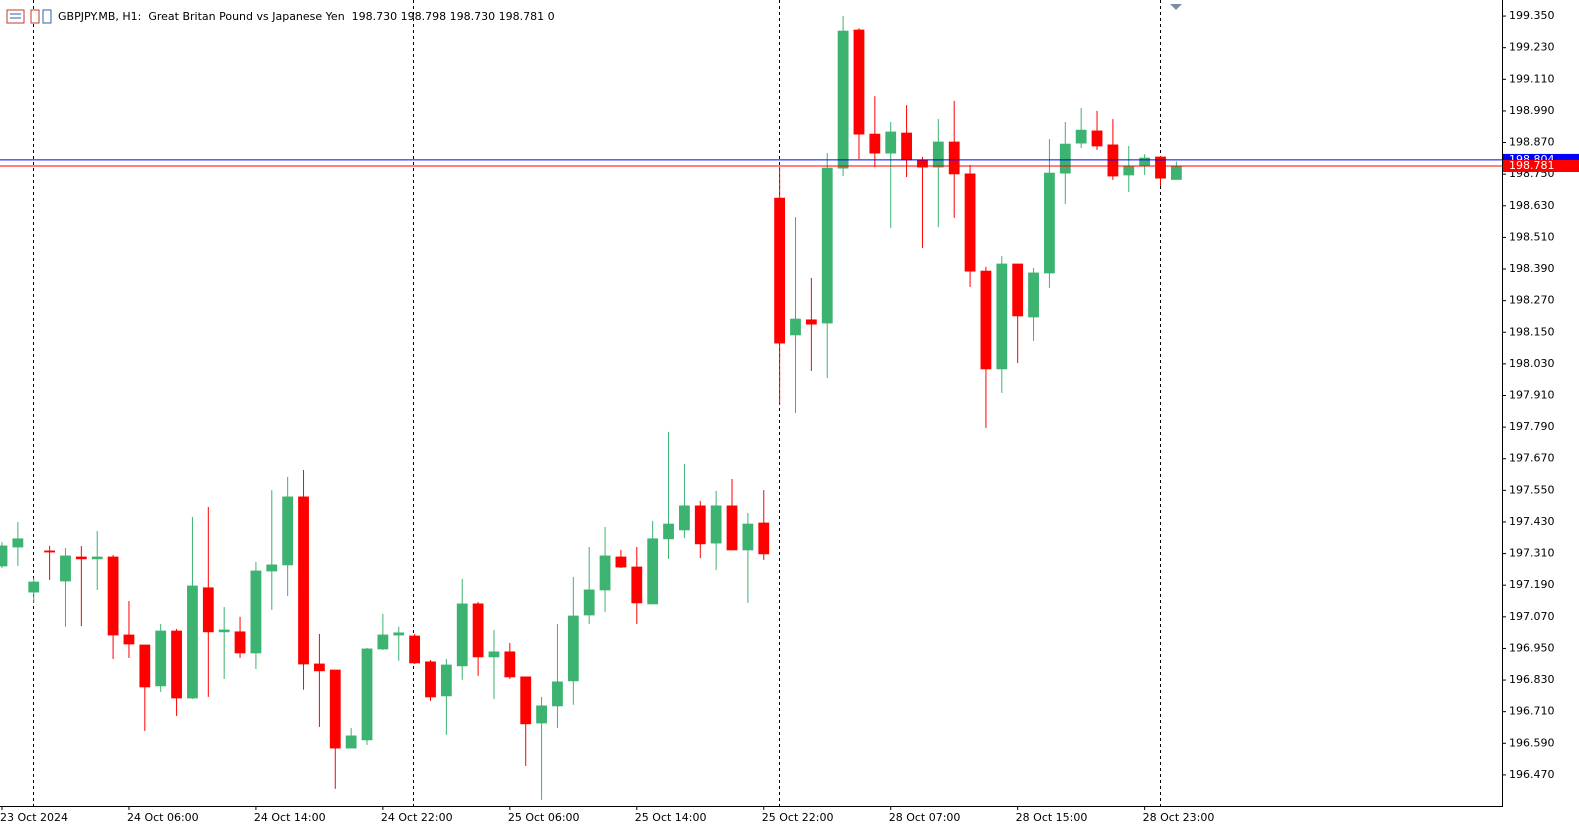 This screenshot has height=834, width=1579. Describe the element at coordinates (671, 817) in the screenshot. I see `x-tick-label: 25 Oct 14:00` at that location.